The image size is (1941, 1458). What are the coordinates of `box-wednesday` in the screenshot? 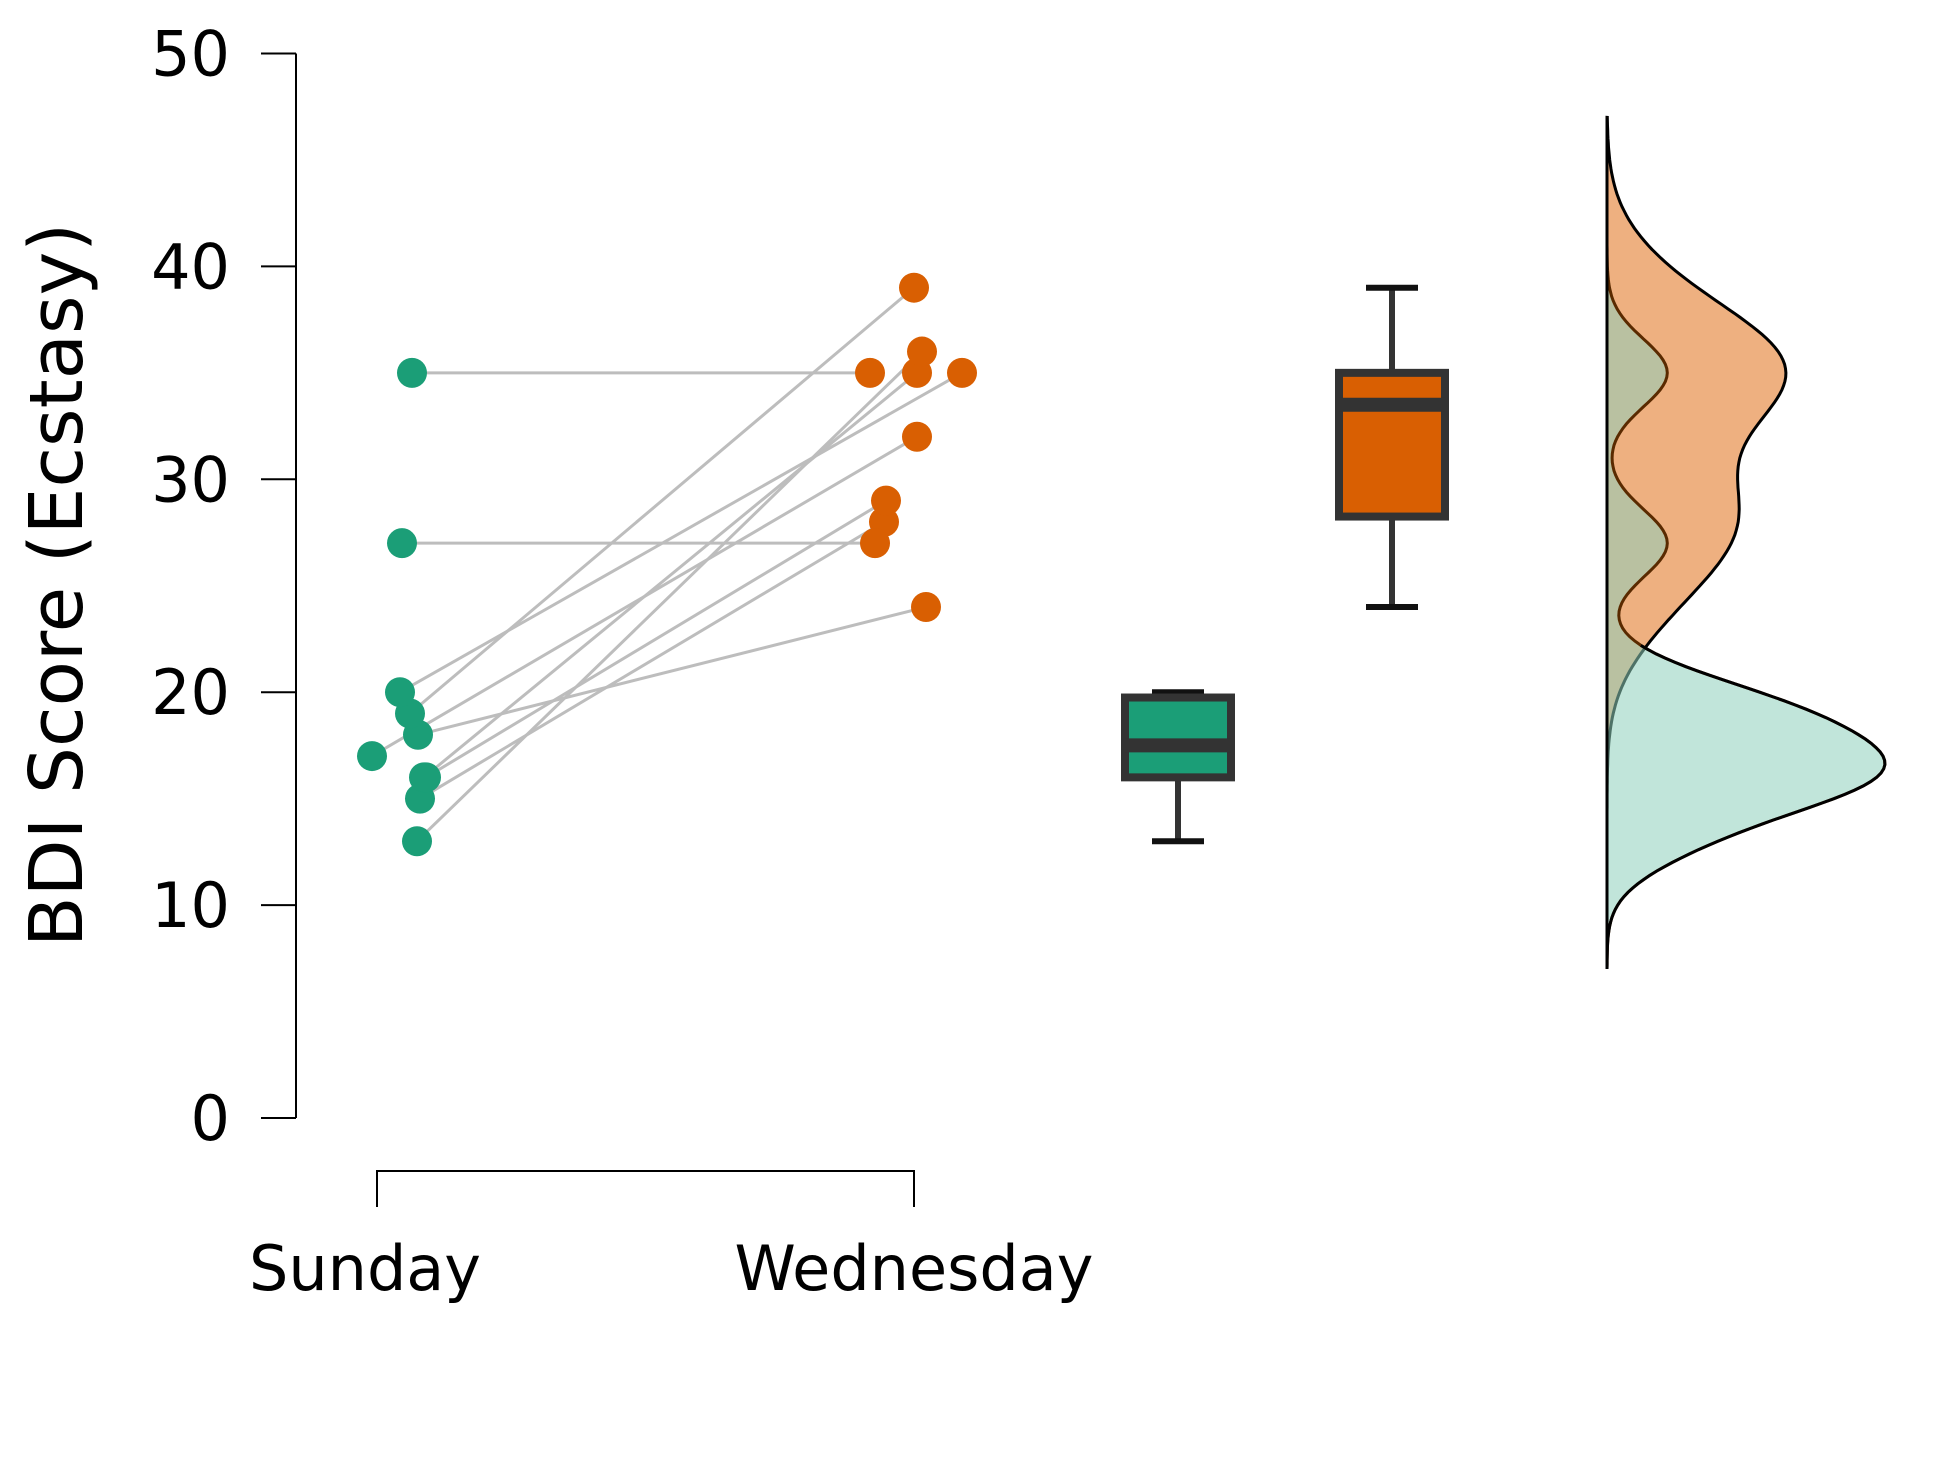 It's located at (1392, 444).